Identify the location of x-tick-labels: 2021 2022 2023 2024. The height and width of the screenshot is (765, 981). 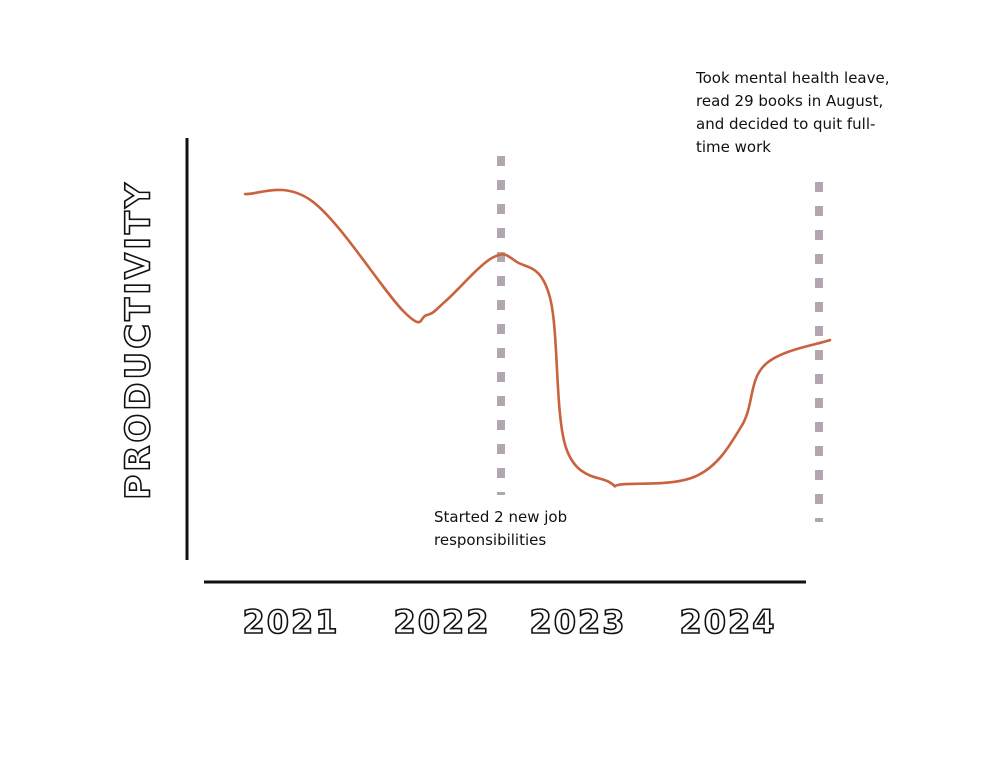
(509, 622).